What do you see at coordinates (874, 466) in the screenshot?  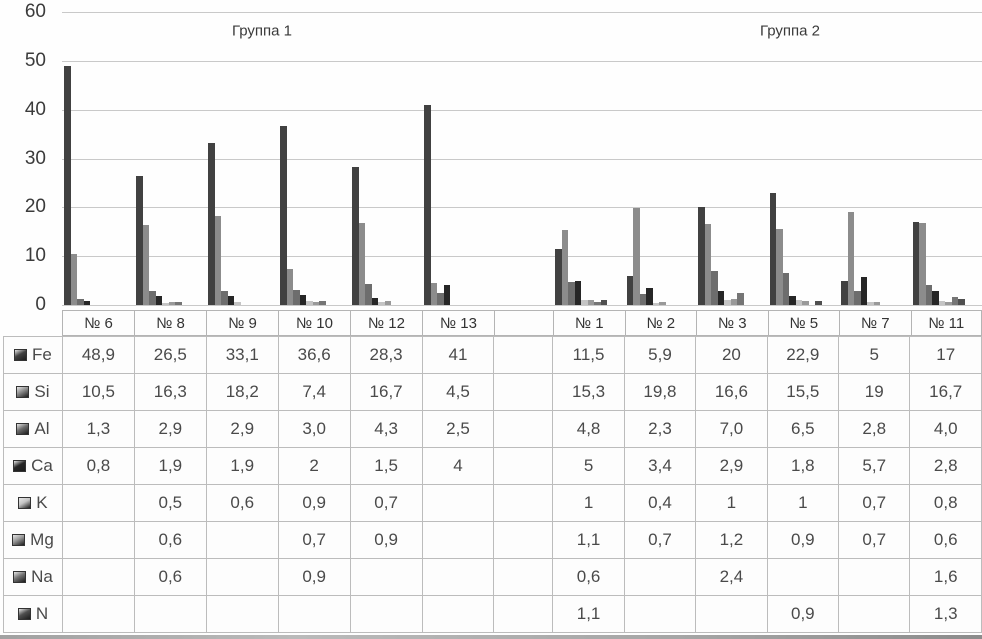 I see `table-value-cell: 5,7` at bounding box center [874, 466].